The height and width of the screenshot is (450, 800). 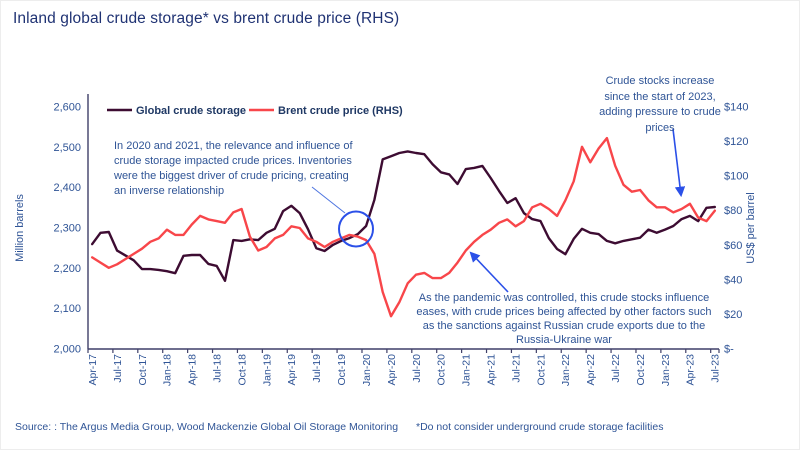 What do you see at coordinates (317, 368) in the screenshot?
I see `x-axis-tick-label: Jul-19` at bounding box center [317, 368].